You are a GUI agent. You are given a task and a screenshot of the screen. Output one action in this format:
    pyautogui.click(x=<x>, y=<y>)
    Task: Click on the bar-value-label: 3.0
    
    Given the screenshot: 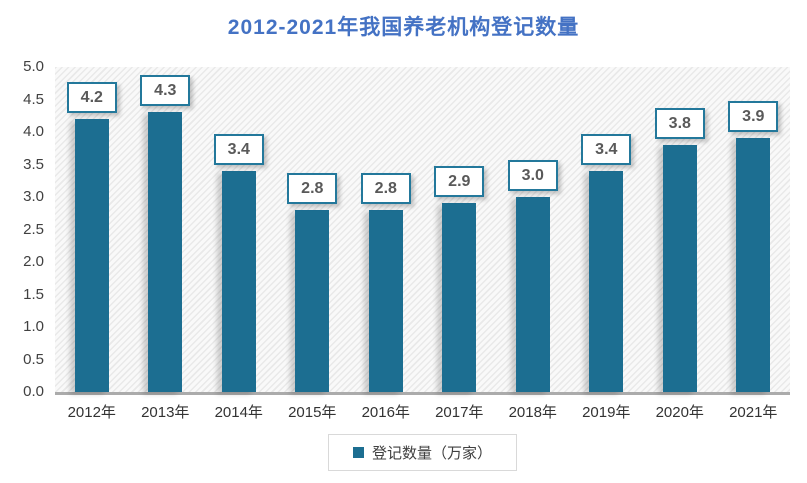 What is the action you would take?
    pyautogui.click(x=532, y=175)
    